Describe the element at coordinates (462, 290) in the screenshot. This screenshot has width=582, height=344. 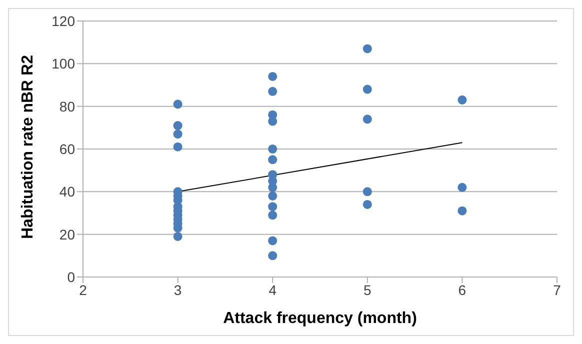
I see `x-tick-label: 6` at that location.